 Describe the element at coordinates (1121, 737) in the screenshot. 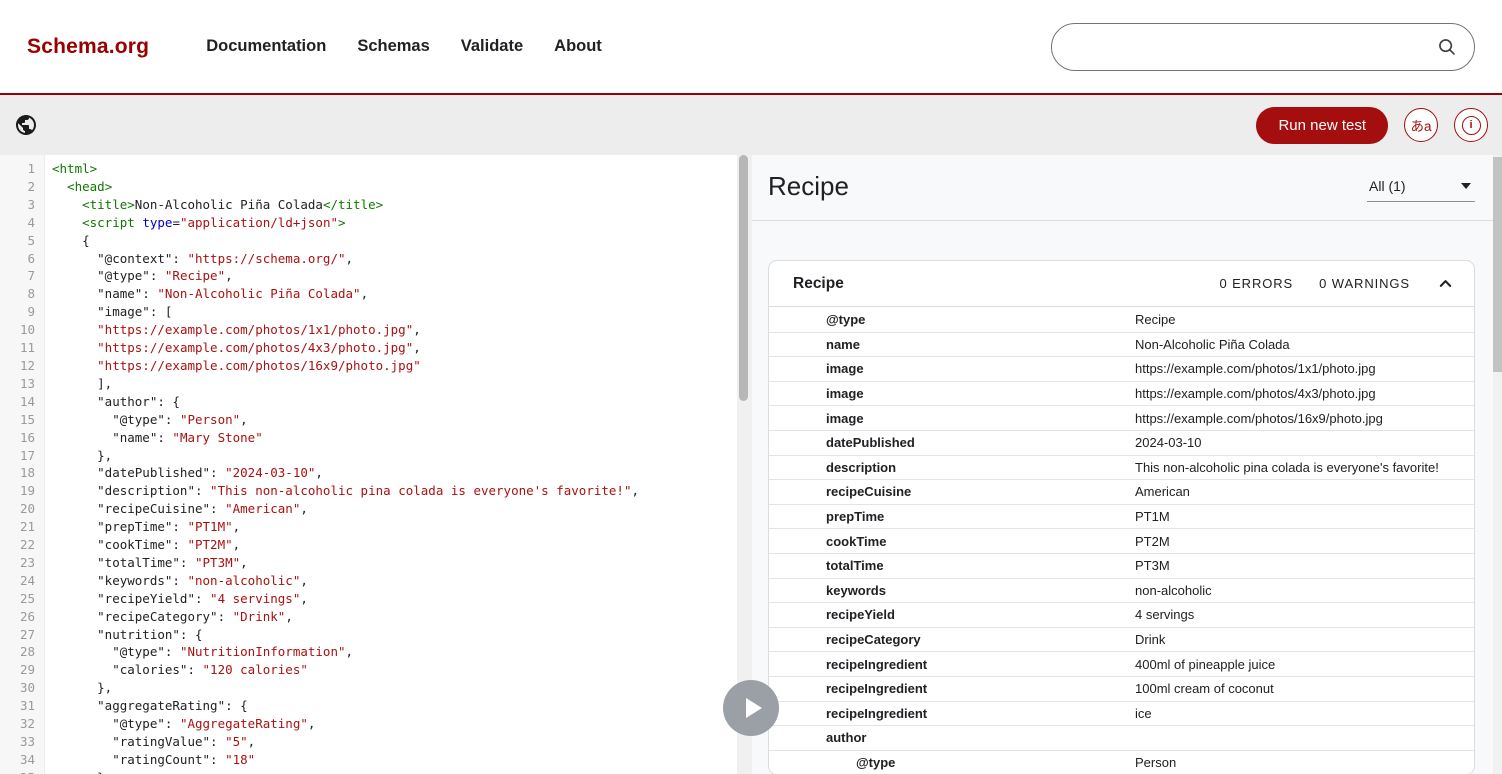

I see `table-row: author` at that location.